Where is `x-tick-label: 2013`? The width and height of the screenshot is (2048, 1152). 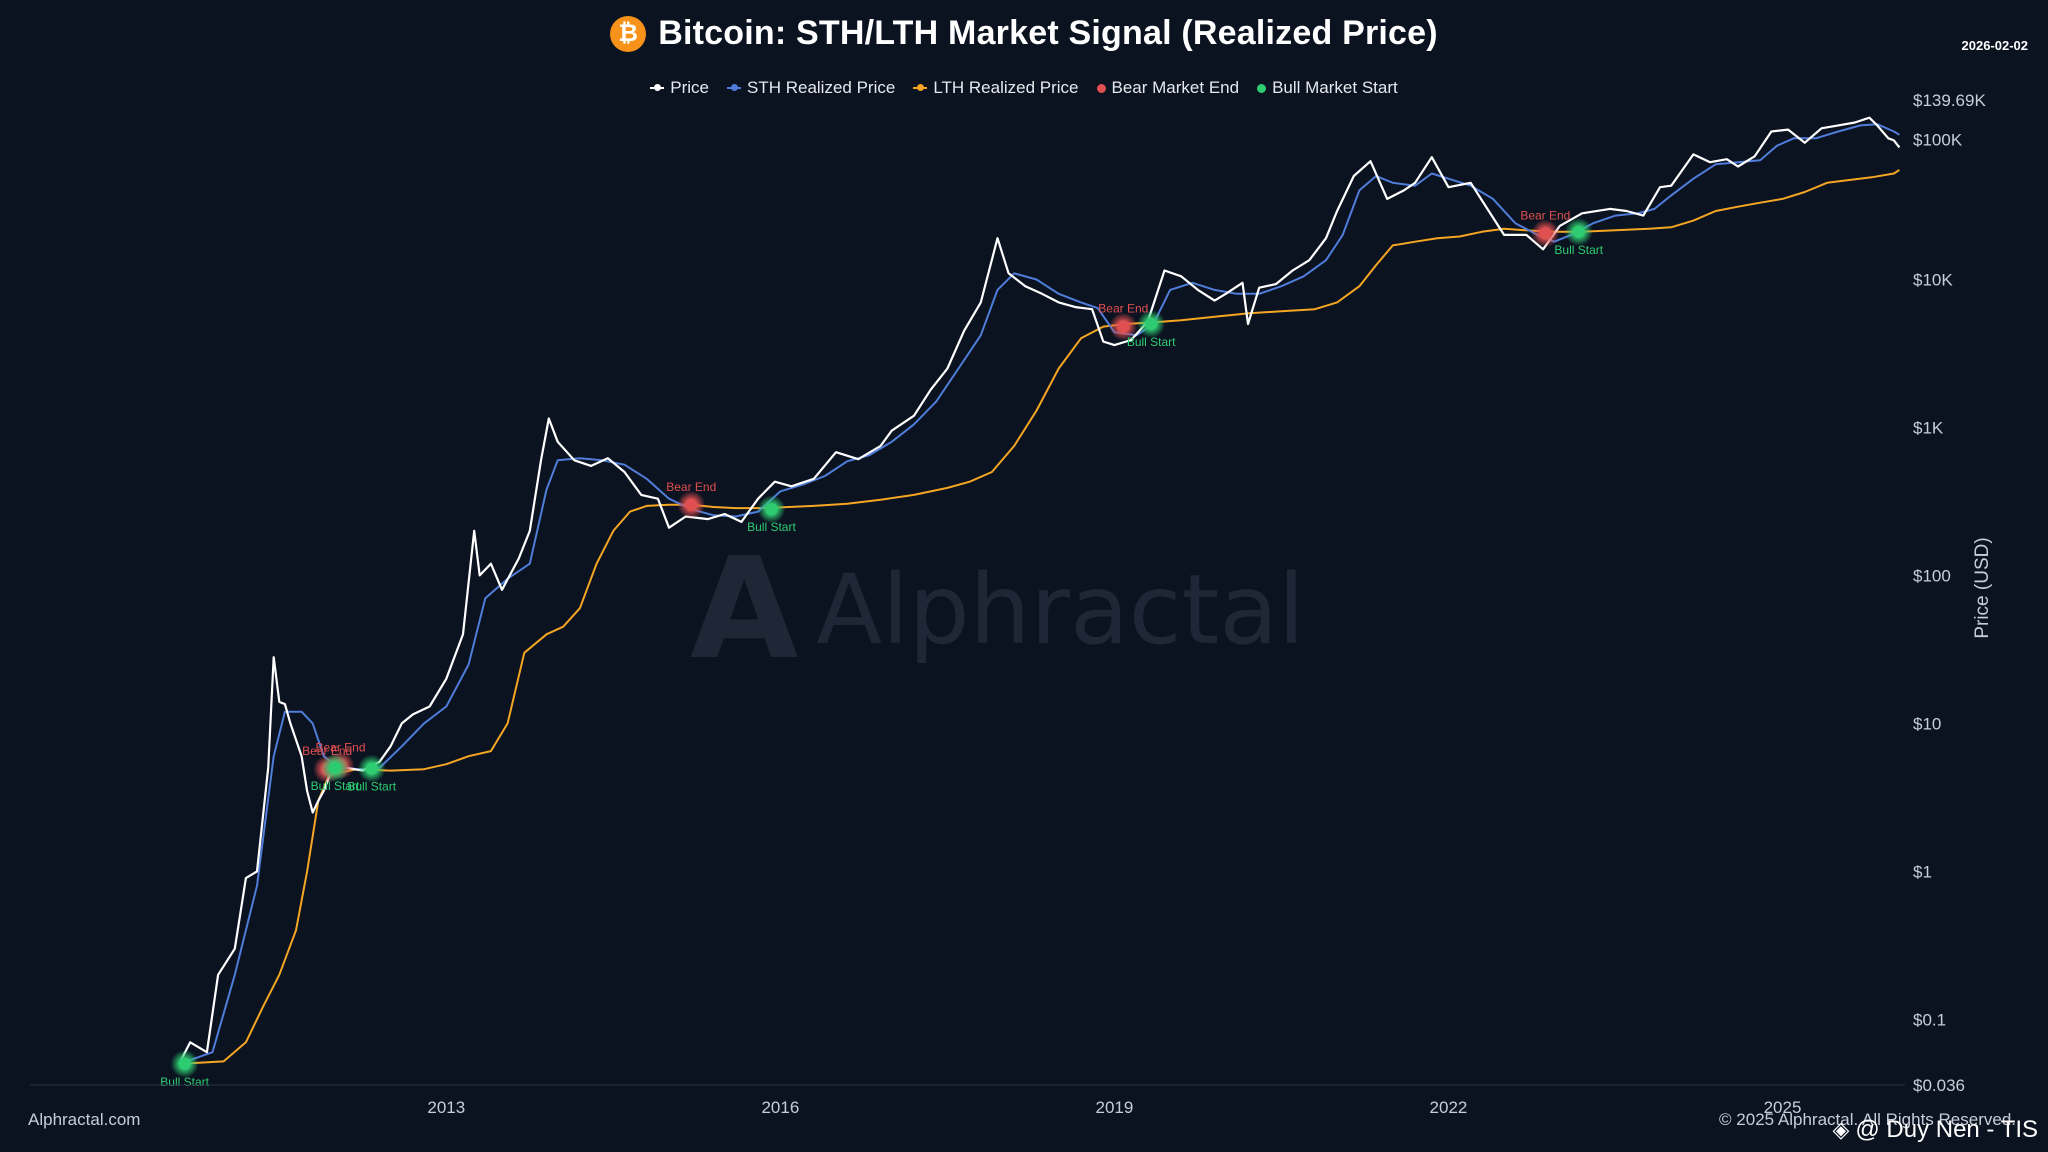
x-tick-label: 2013 is located at coordinates (446, 1107).